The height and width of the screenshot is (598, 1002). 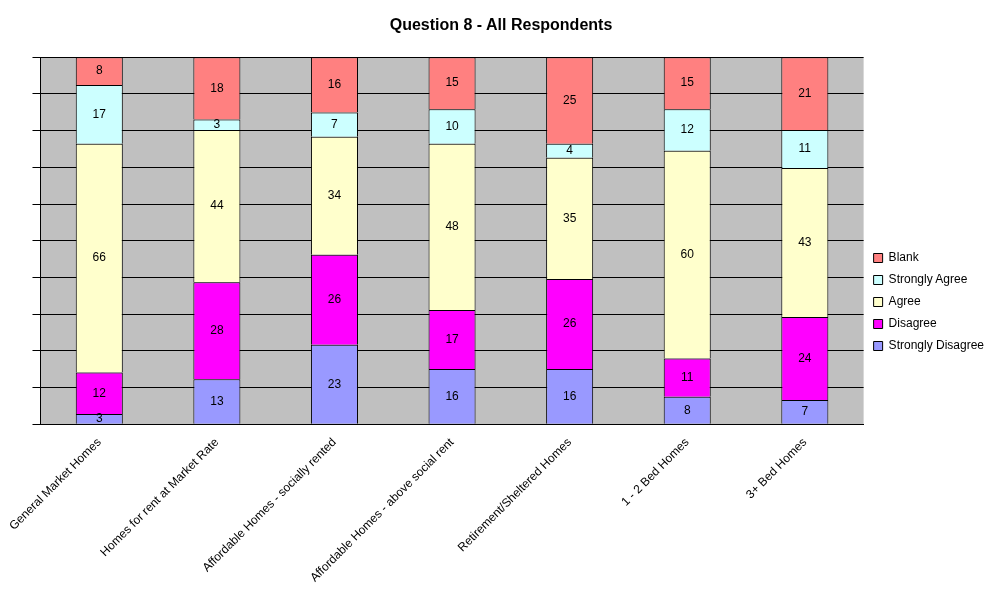 I want to click on data-label: 25, so click(x=569, y=99).